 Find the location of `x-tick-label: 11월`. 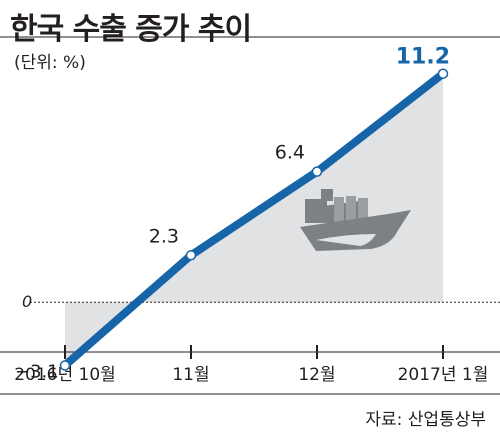

x-tick-label: 11월 is located at coordinates (190, 375).